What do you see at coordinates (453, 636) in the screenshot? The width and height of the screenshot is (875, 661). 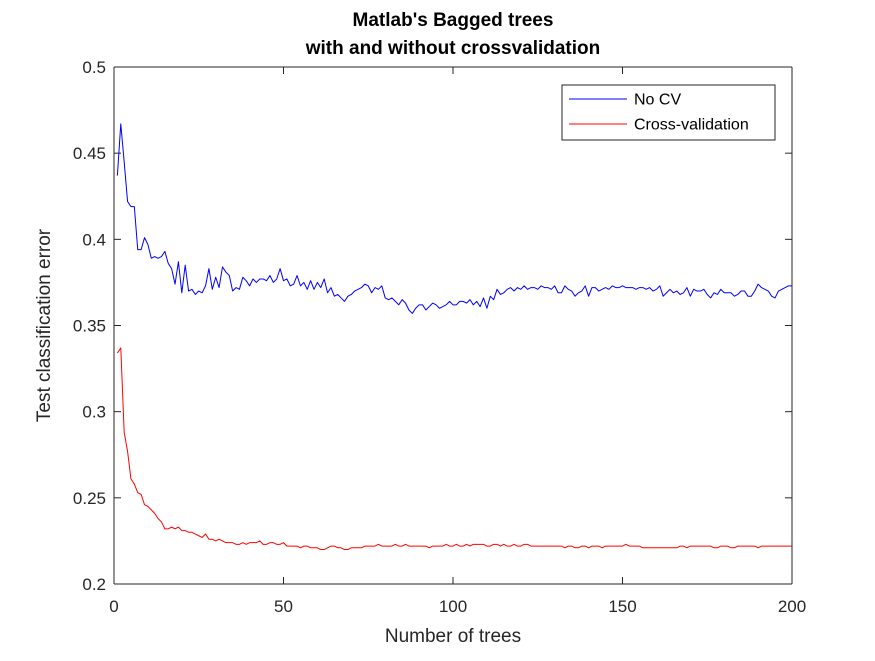 I see `x-axis-label: Number of trees` at bounding box center [453, 636].